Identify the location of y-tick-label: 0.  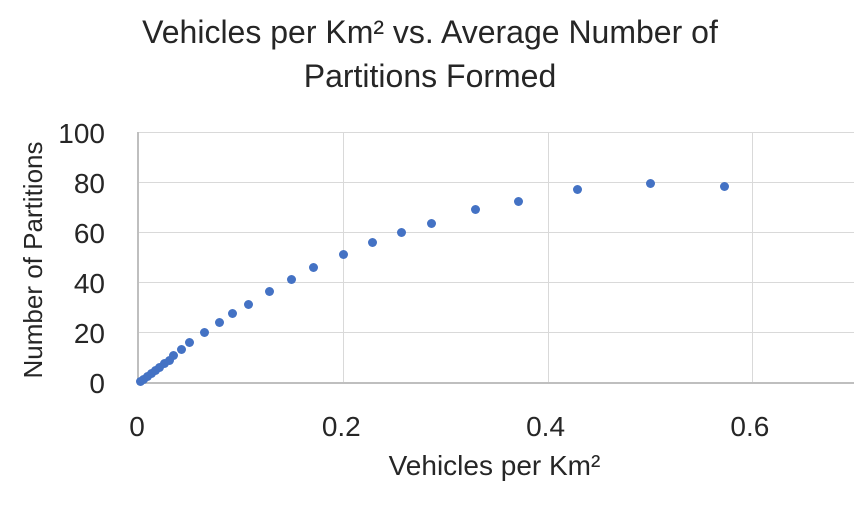
(97, 383).